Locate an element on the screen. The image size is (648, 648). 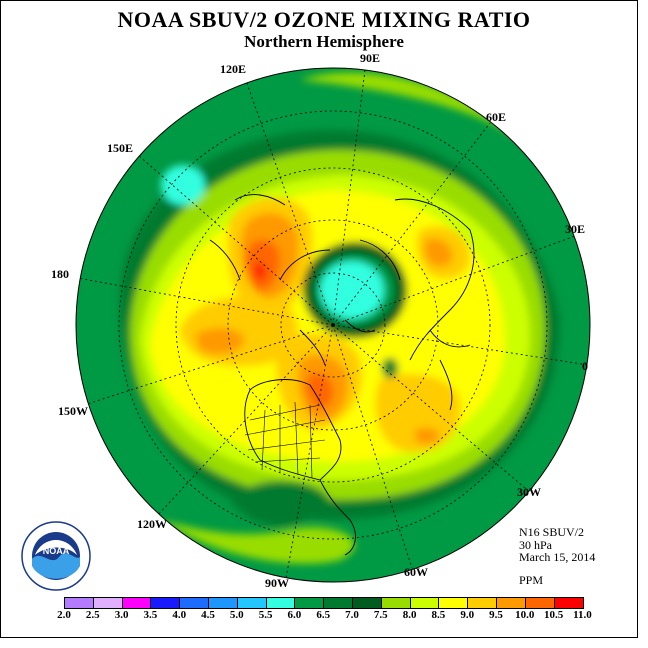
color-tick-label: 6.0 is located at coordinates (294, 615).